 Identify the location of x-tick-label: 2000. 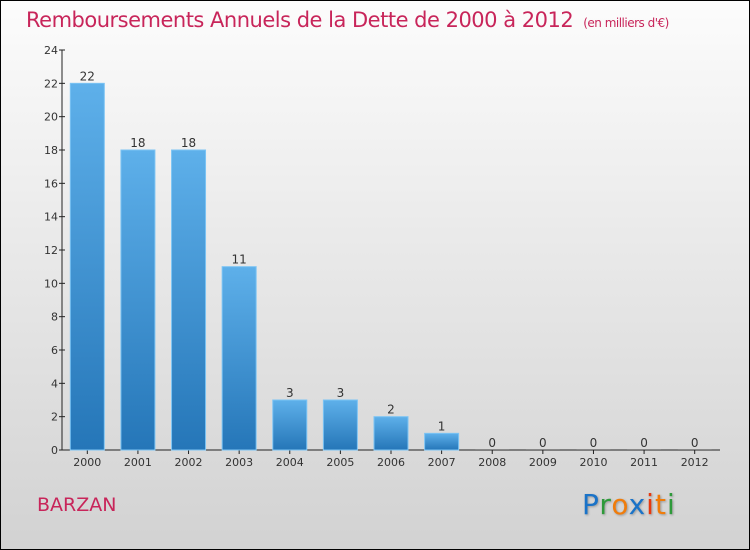
(87, 462).